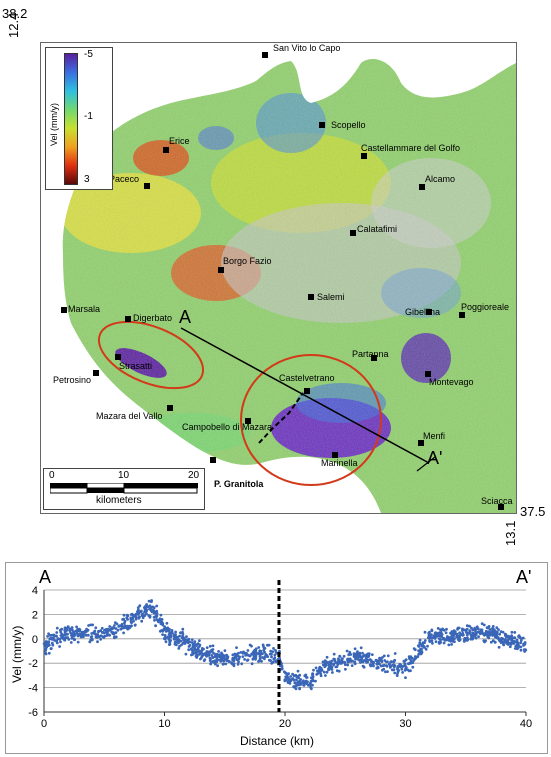 The image size is (551, 757). Describe the element at coordinates (377, 229) in the screenshot. I see `town-label: Calatafimi` at that location.